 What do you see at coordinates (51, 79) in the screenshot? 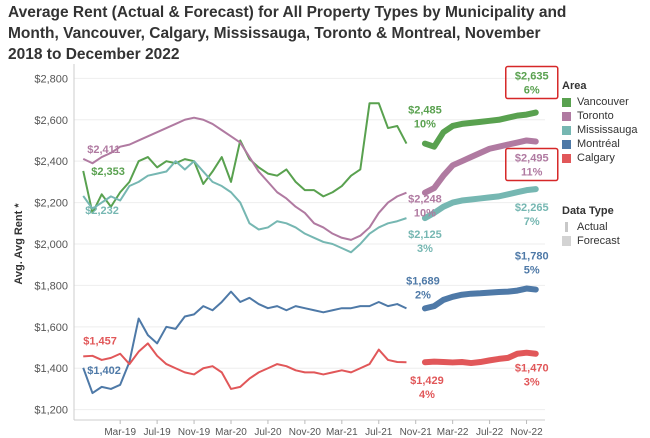
I see `y-tick-label: $2,800` at bounding box center [51, 79].